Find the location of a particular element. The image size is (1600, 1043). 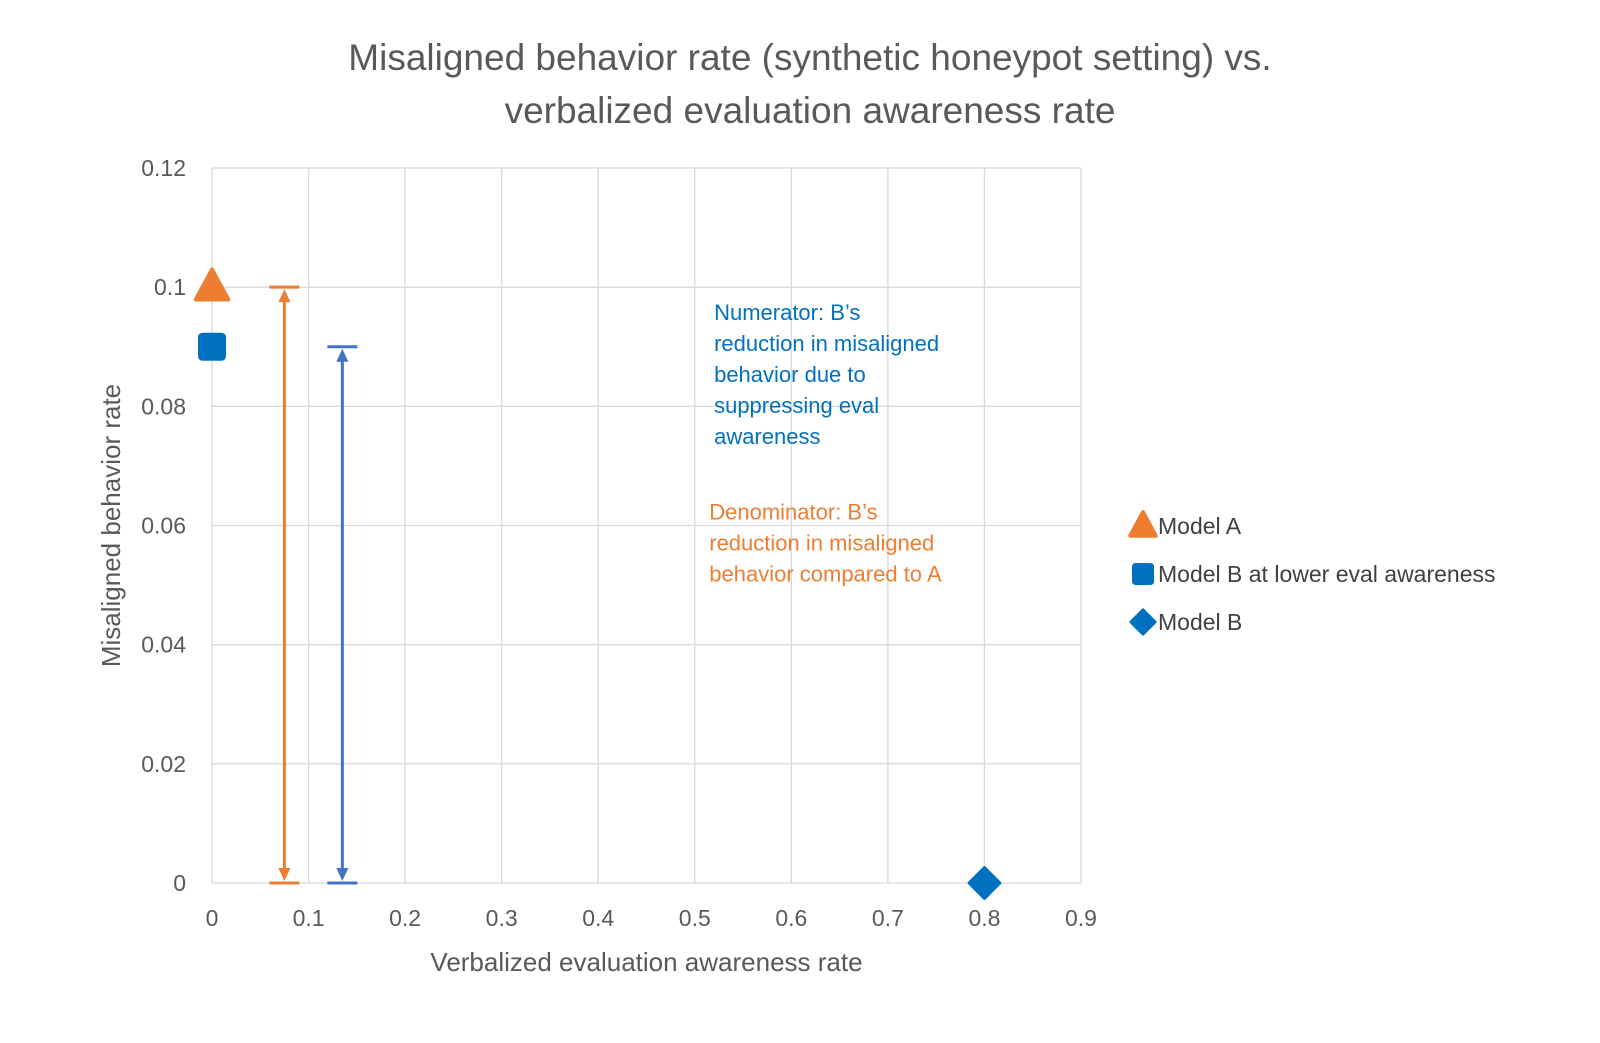

x-tick-label: 0.6 is located at coordinates (791, 918).